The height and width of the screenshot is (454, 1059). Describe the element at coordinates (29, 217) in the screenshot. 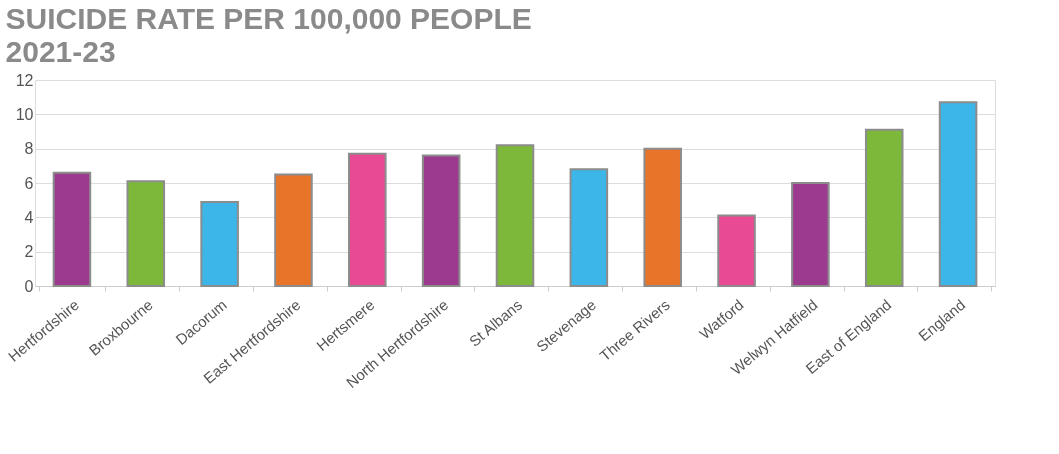

I see `y-tick-label: 4` at that location.